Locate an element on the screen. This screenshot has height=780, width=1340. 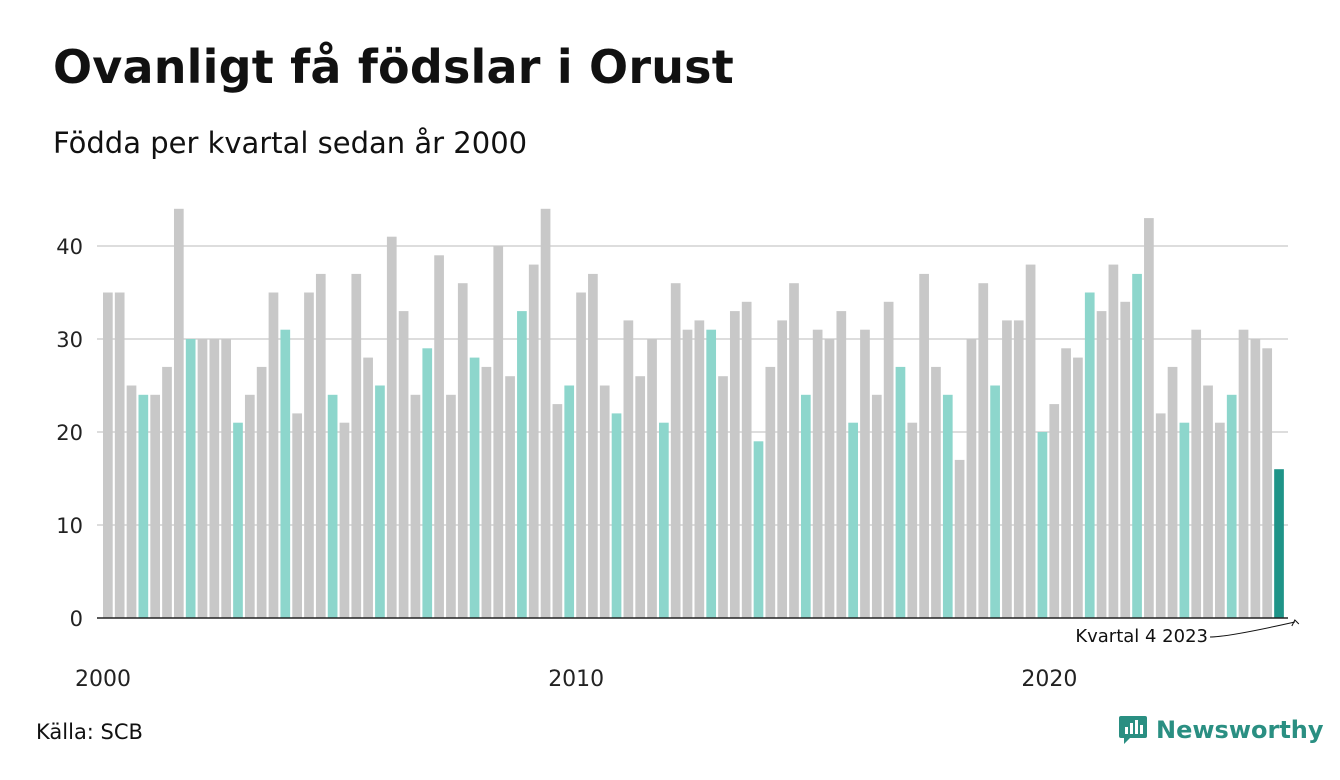
newsworthy-logo-icon is located at coordinates (1133, 730).